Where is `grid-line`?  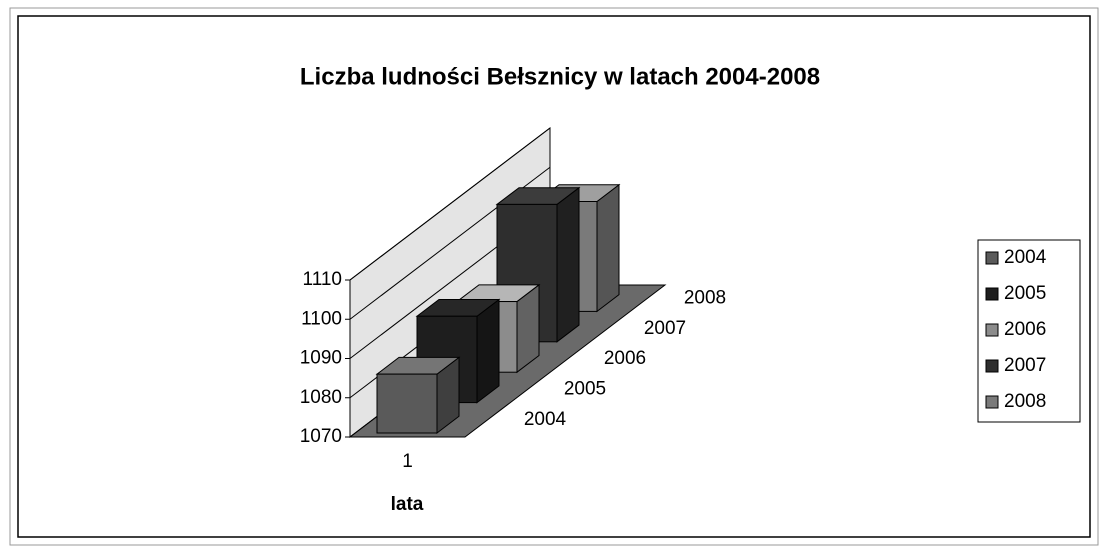
grid-line is located at coordinates (450, 204).